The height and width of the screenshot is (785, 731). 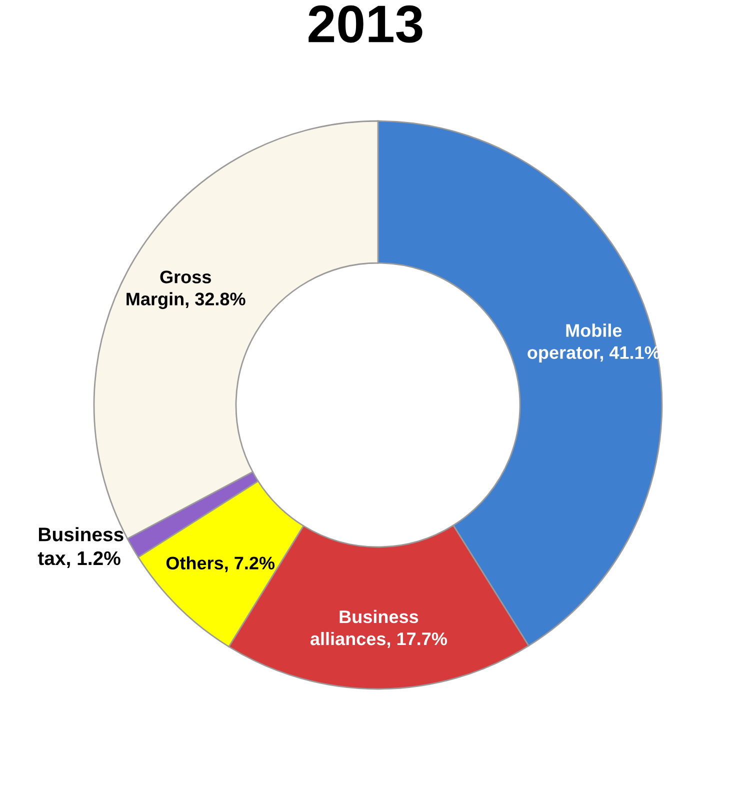 What do you see at coordinates (365, 24) in the screenshot?
I see `chart-title: 2013` at bounding box center [365, 24].